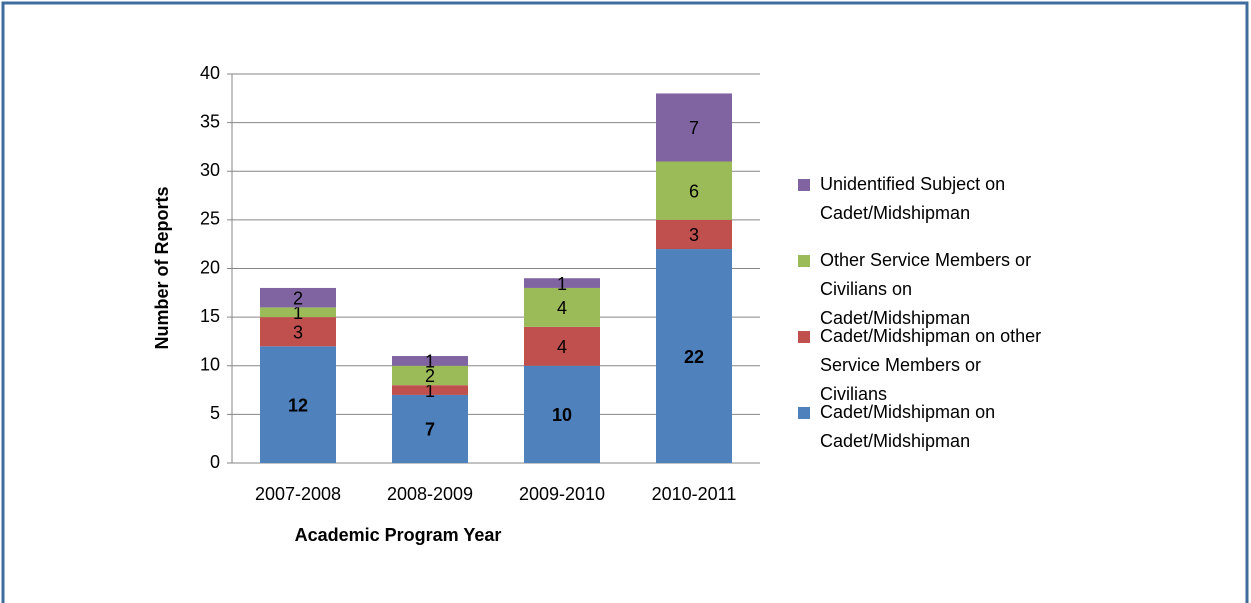  What do you see at coordinates (912, 198) in the screenshot?
I see `legend-label: Unidentified Subject on Cadet/Midshipman` at bounding box center [912, 198].